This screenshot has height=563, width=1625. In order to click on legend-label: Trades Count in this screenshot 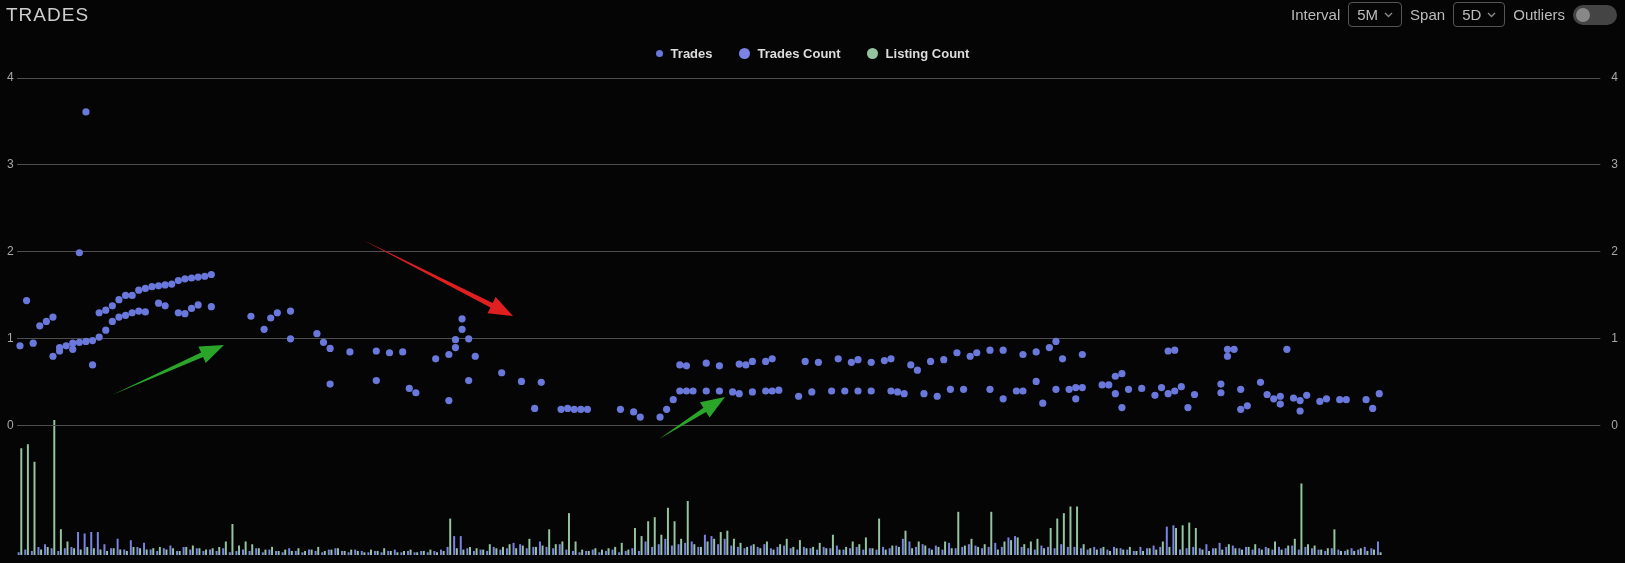, I will do `click(799, 53)`.